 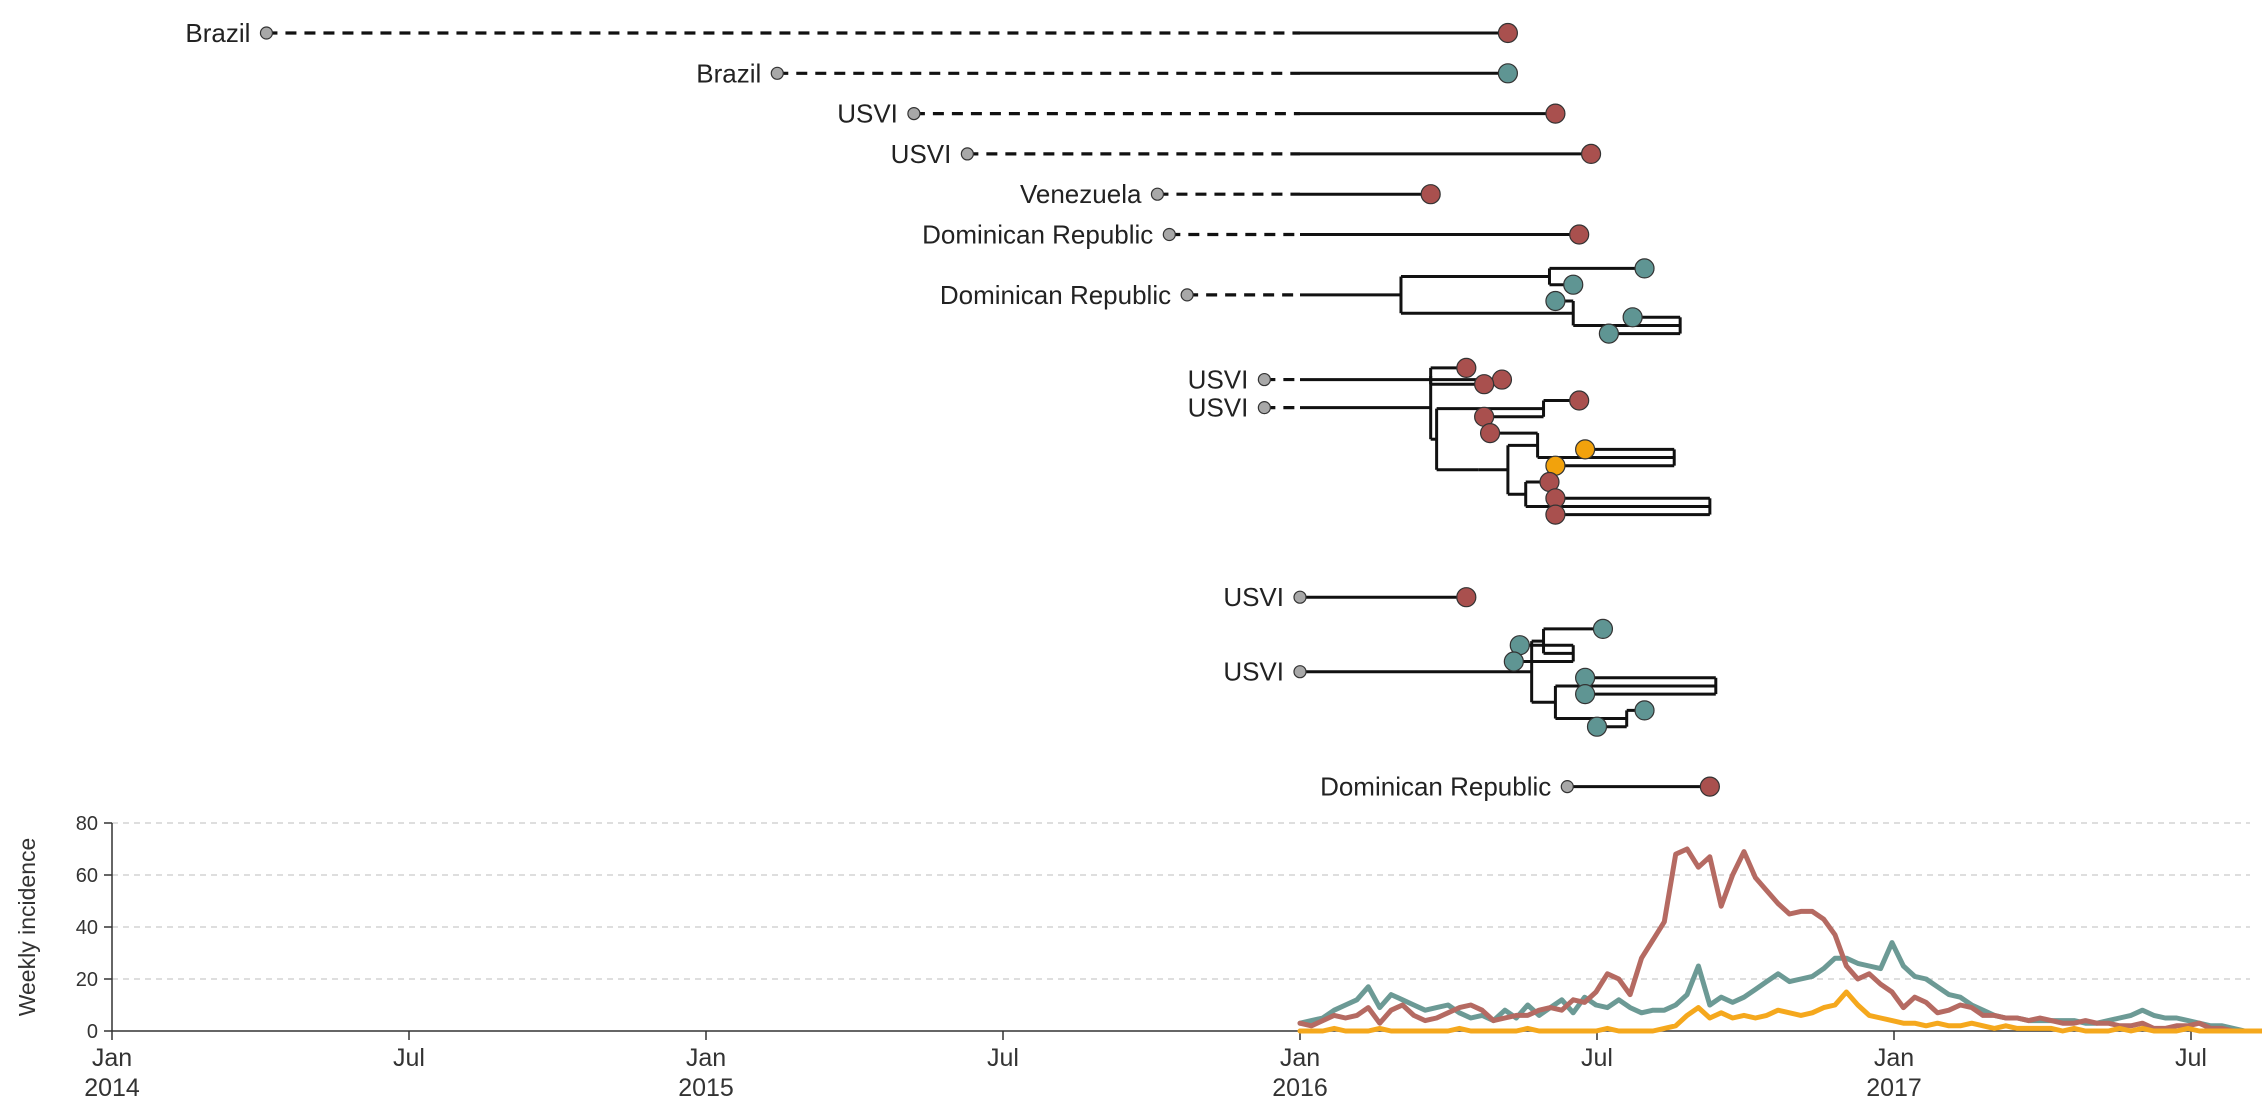 What do you see at coordinates (87, 824) in the screenshot?
I see `y-tick-label: 80` at bounding box center [87, 824].